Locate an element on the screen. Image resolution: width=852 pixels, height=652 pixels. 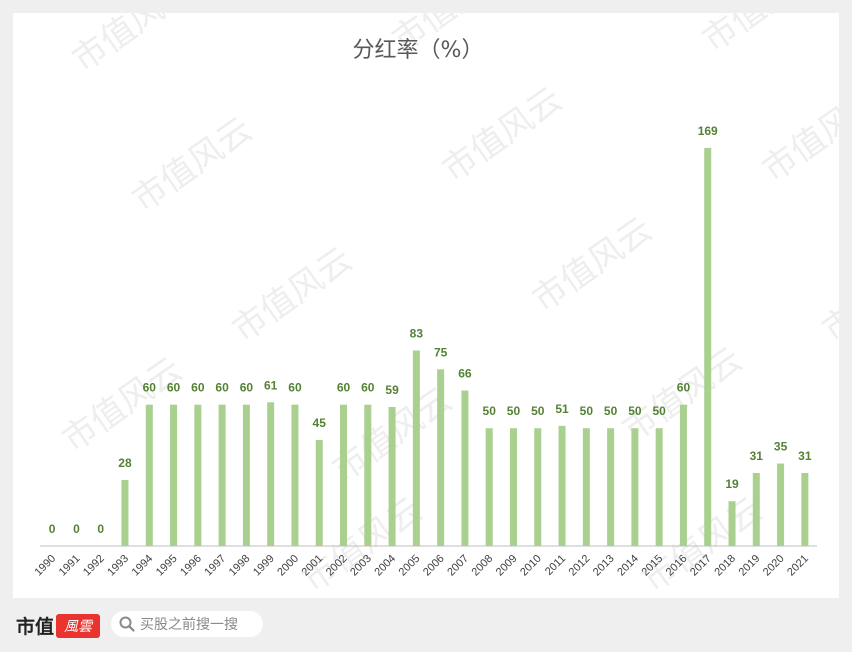
logo-seal: 風雲 is located at coordinates (78, 625).